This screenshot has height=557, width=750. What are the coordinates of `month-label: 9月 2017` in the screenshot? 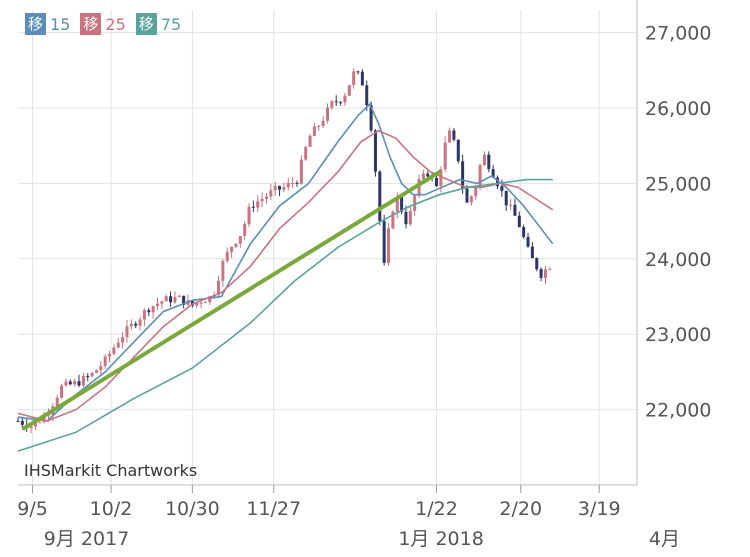 It's located at (86, 539).